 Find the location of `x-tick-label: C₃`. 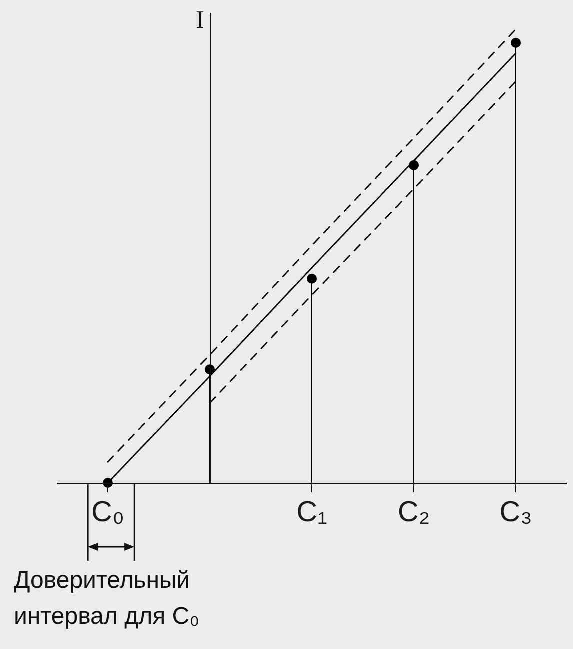

x-tick-label: C₃ is located at coordinates (516, 512).